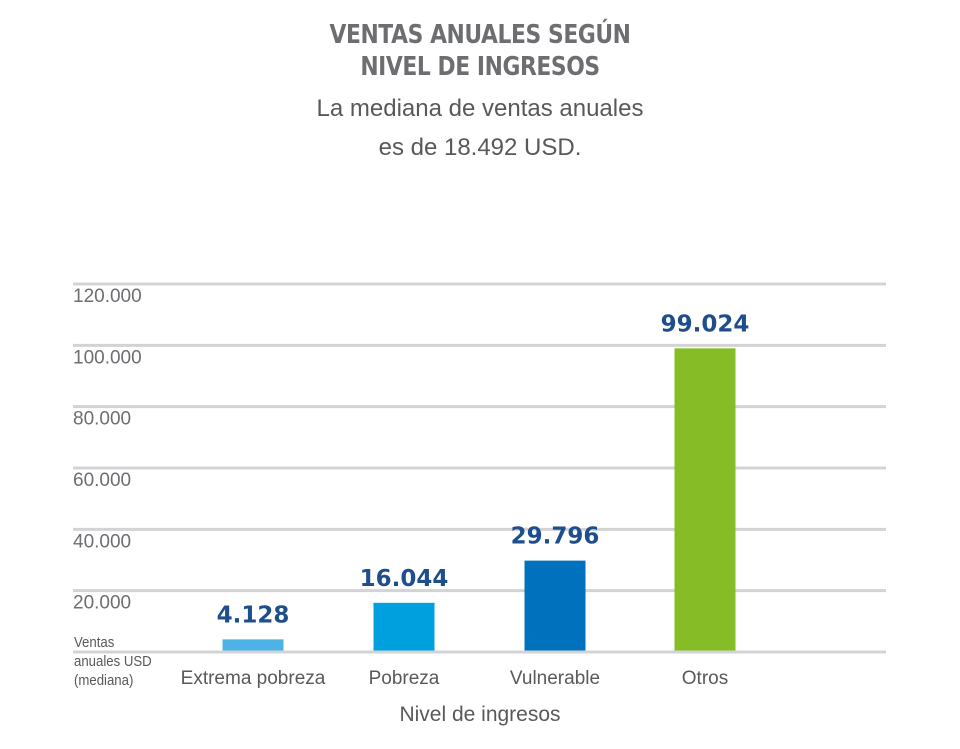 The image size is (960, 749). I want to click on y-axis-label-line: Ventas, so click(94, 641).